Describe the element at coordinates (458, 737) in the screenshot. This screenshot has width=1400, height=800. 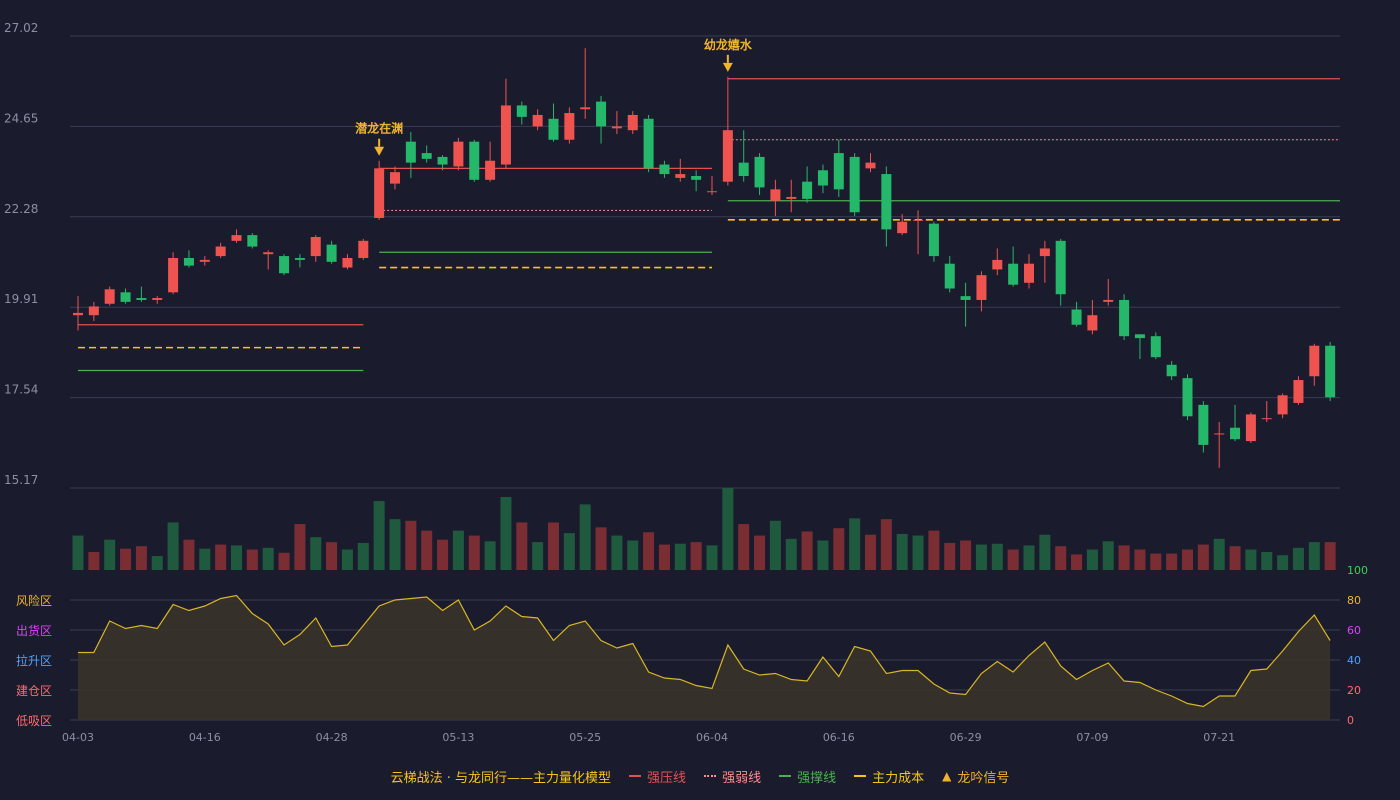
I see `date-tick-label: 05-13` at that location.